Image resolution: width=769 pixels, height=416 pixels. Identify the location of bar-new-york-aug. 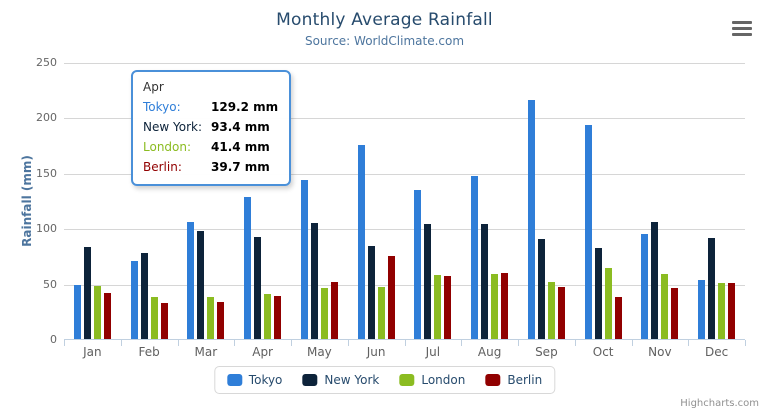
(485, 282).